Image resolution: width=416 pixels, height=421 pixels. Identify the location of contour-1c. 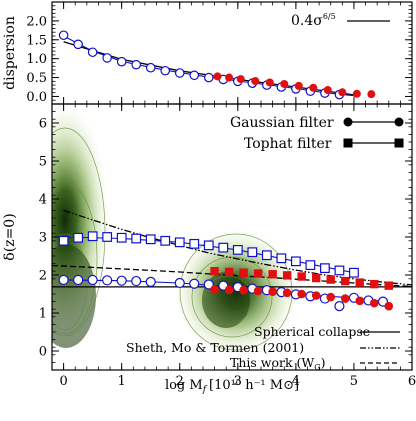
(70, 282).